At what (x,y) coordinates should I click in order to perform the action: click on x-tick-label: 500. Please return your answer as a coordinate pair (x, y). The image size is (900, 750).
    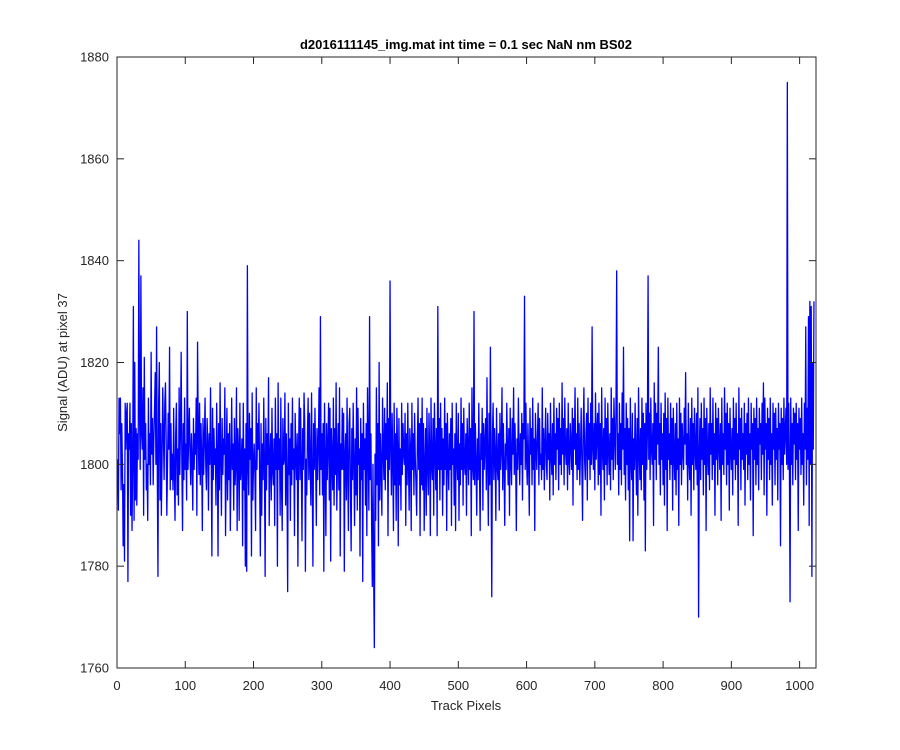
    Looking at the image, I should click on (458, 685).